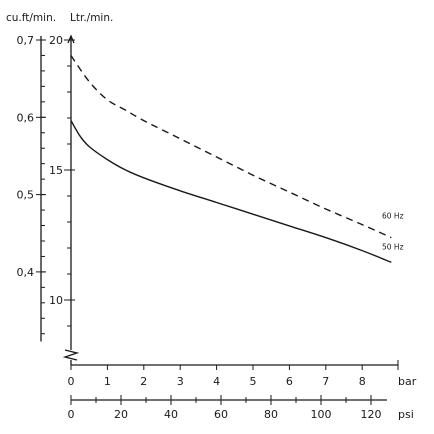 The height and width of the screenshot is (434, 434). I want to click on left-inner-tick-label: 10, so click(56, 300).